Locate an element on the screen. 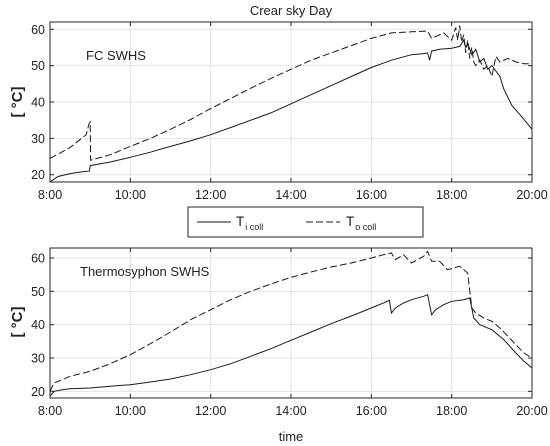  chart-title: Crear sky Day is located at coordinates (291, 10).